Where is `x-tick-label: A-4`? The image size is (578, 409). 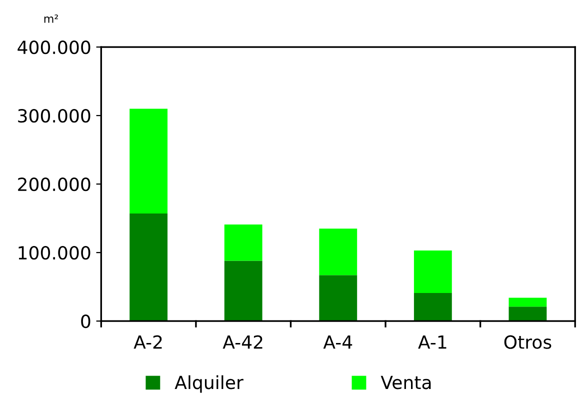
x-tick-label: A-4 is located at coordinates (337, 342).